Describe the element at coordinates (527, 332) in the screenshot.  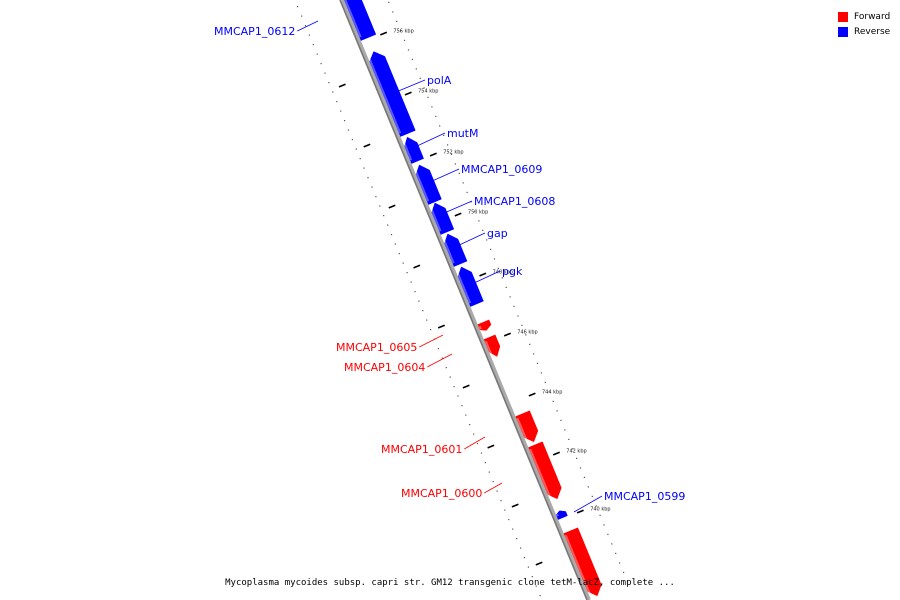
I see `tick-label: 746 kbp` at that location.